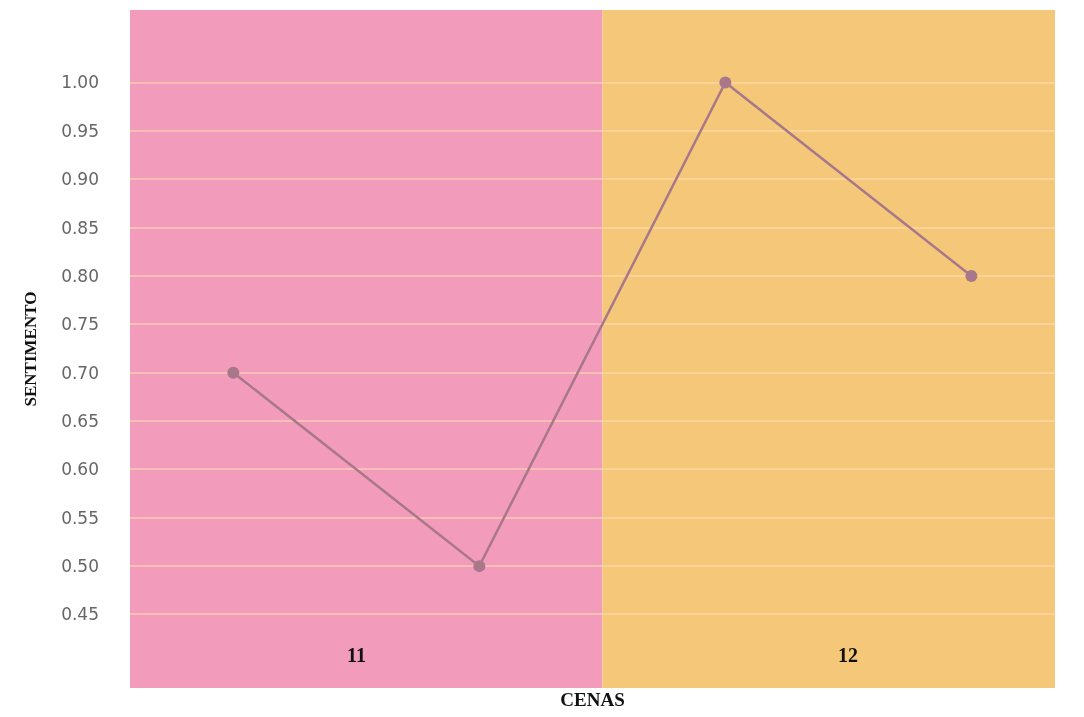 This screenshot has height=717, width=1084. What do you see at coordinates (848, 655) in the screenshot?
I see `annotation: 12` at bounding box center [848, 655].